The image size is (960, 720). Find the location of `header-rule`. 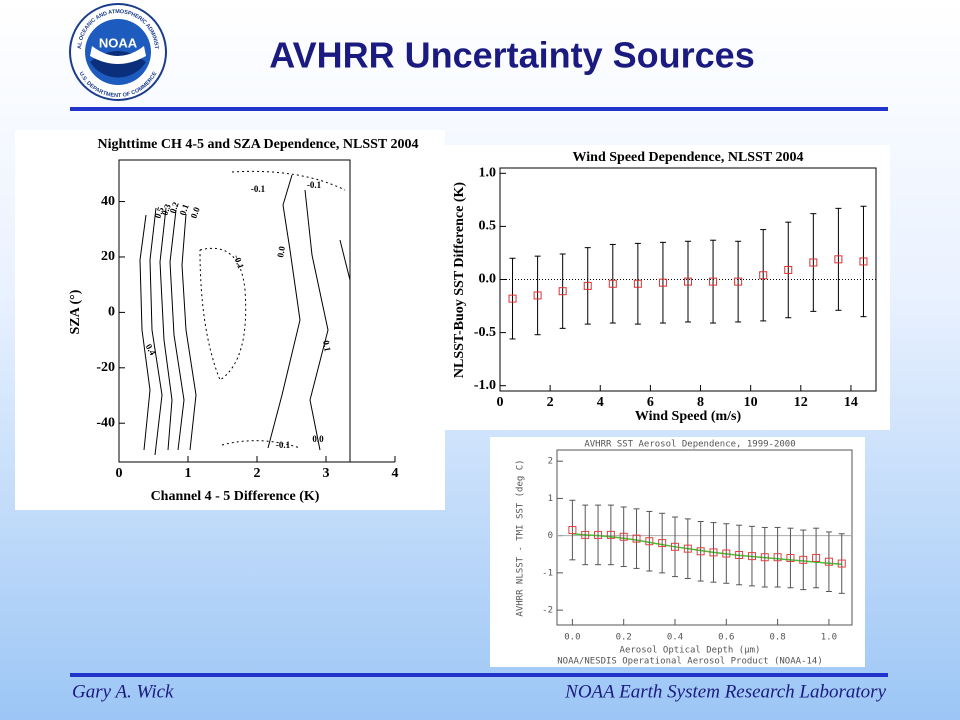

header-rule is located at coordinates (479, 109).